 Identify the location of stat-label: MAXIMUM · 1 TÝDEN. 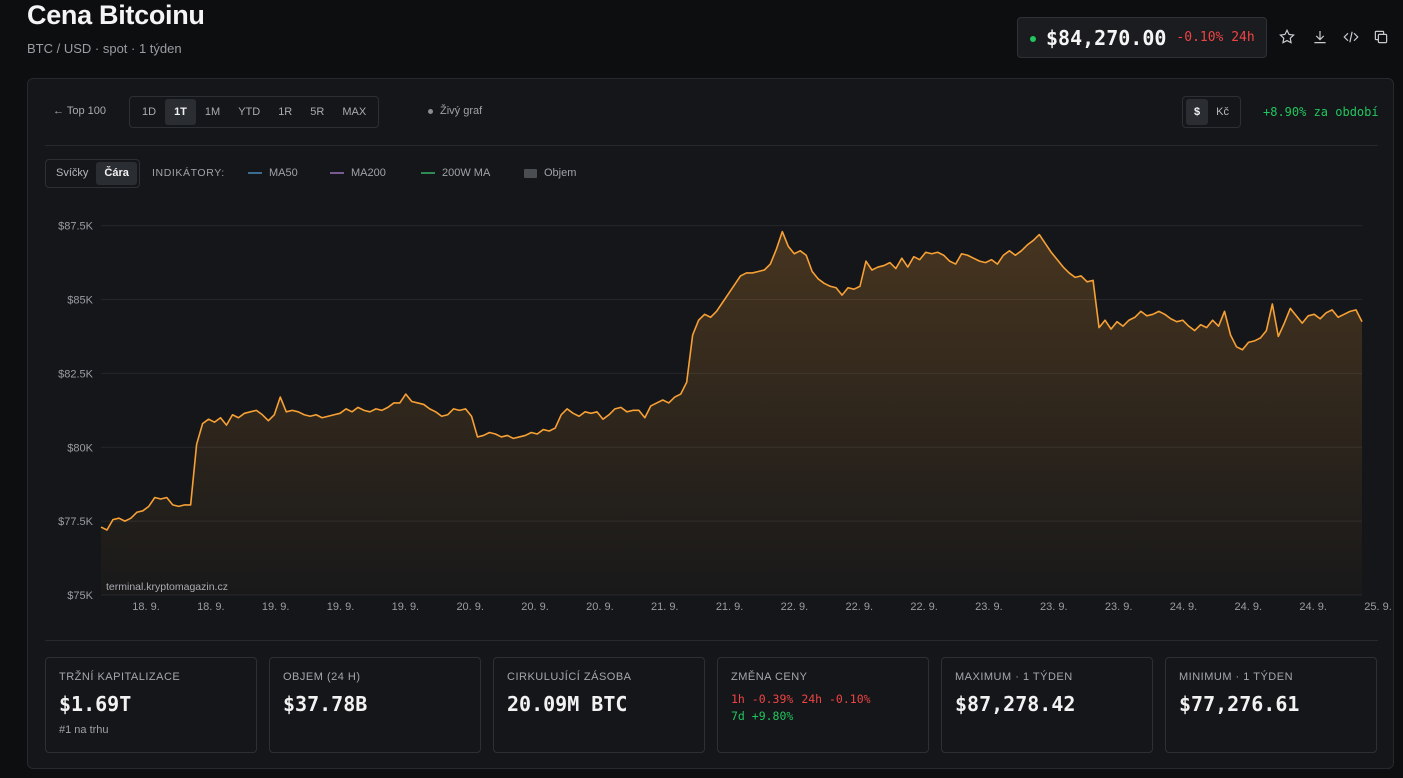
(1014, 677).